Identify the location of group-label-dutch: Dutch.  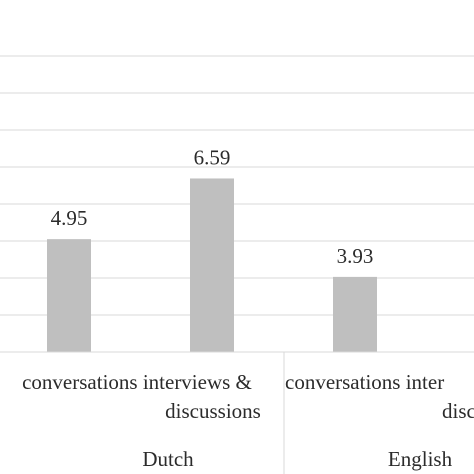
(168, 459).